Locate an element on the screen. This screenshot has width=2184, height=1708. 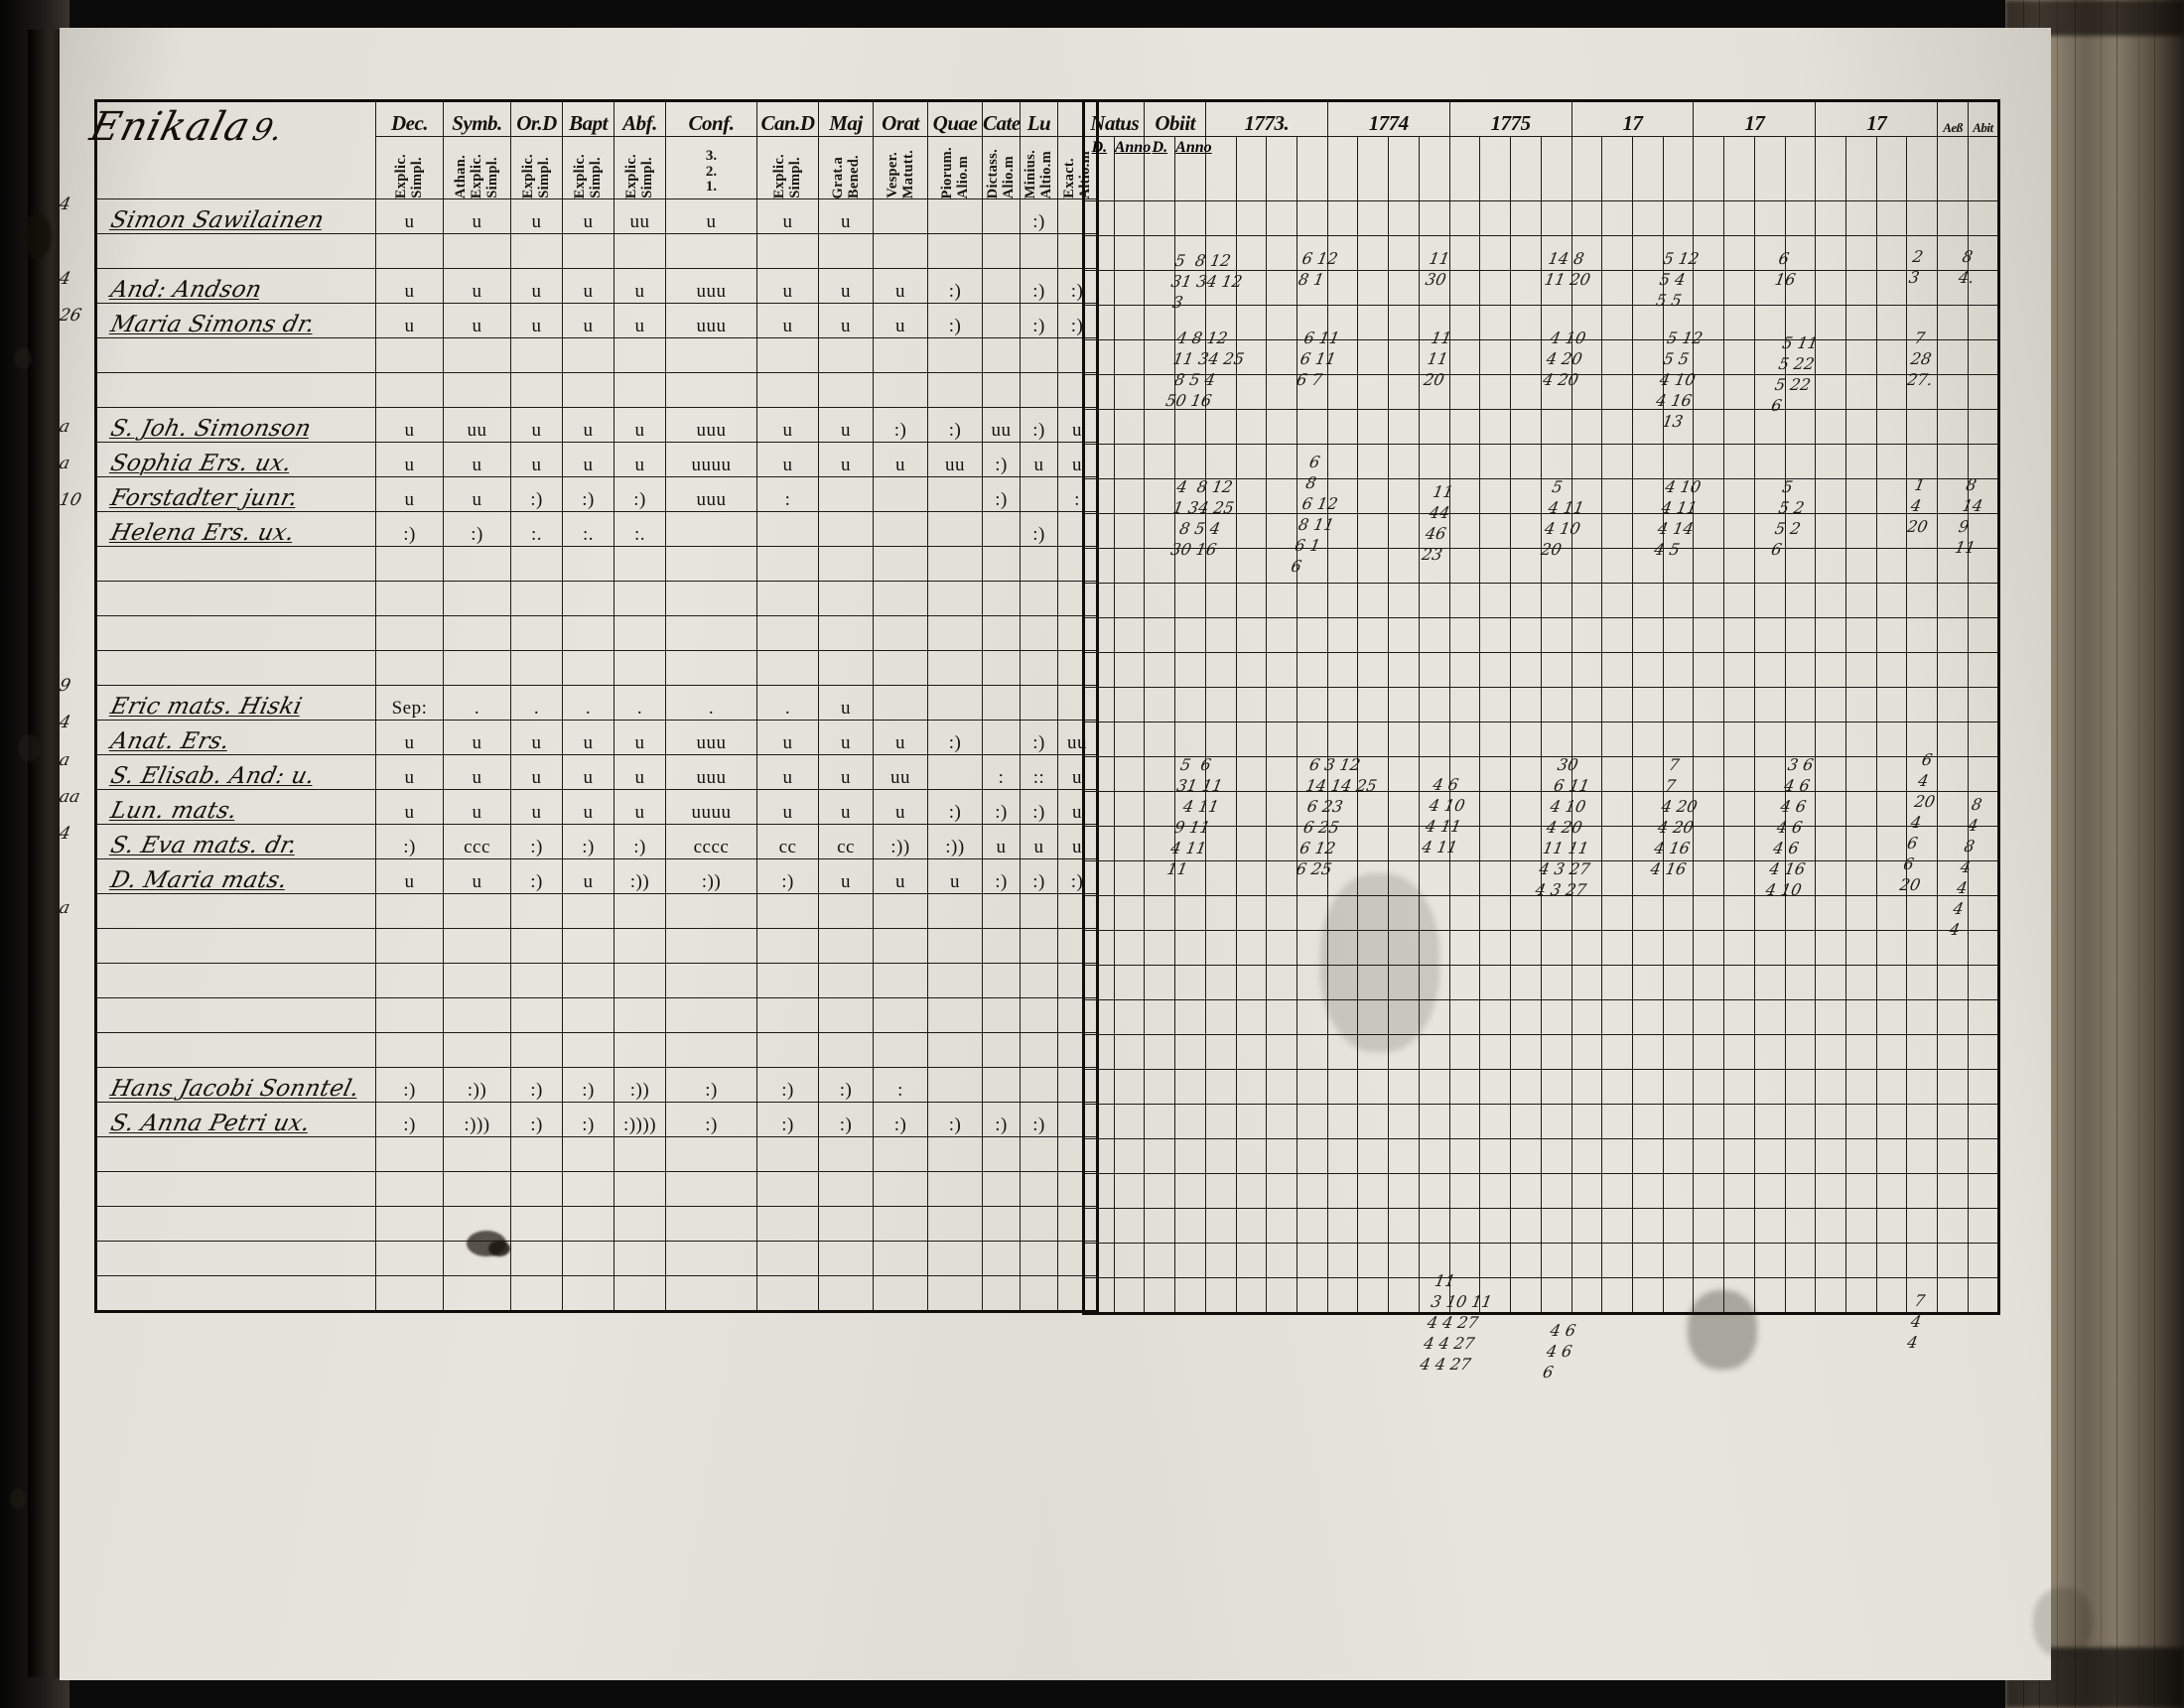
person-name-cell is located at coordinates (235, 598).